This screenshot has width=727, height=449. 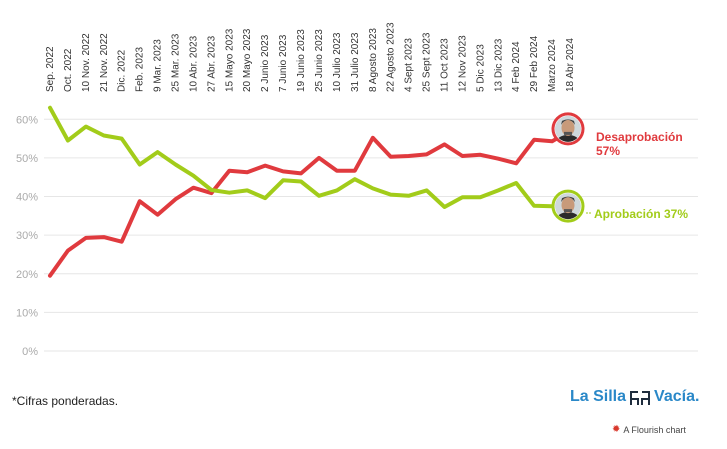 I want to click on y-tick-label: 0%, so click(x=30, y=352).